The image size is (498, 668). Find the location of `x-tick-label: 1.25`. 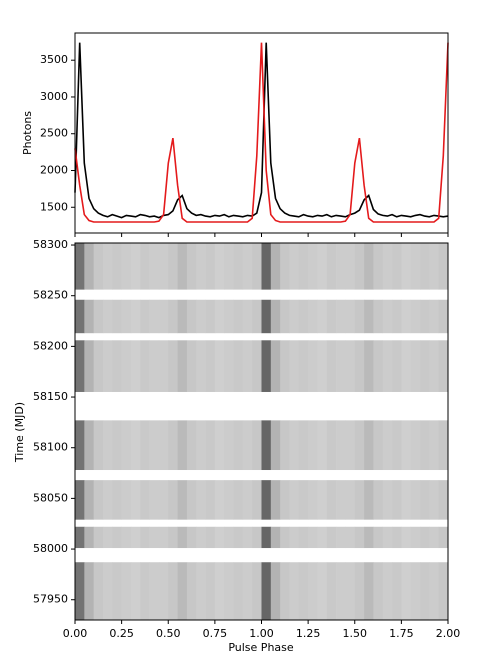

x-tick-label: 1.25 is located at coordinates (308, 633).